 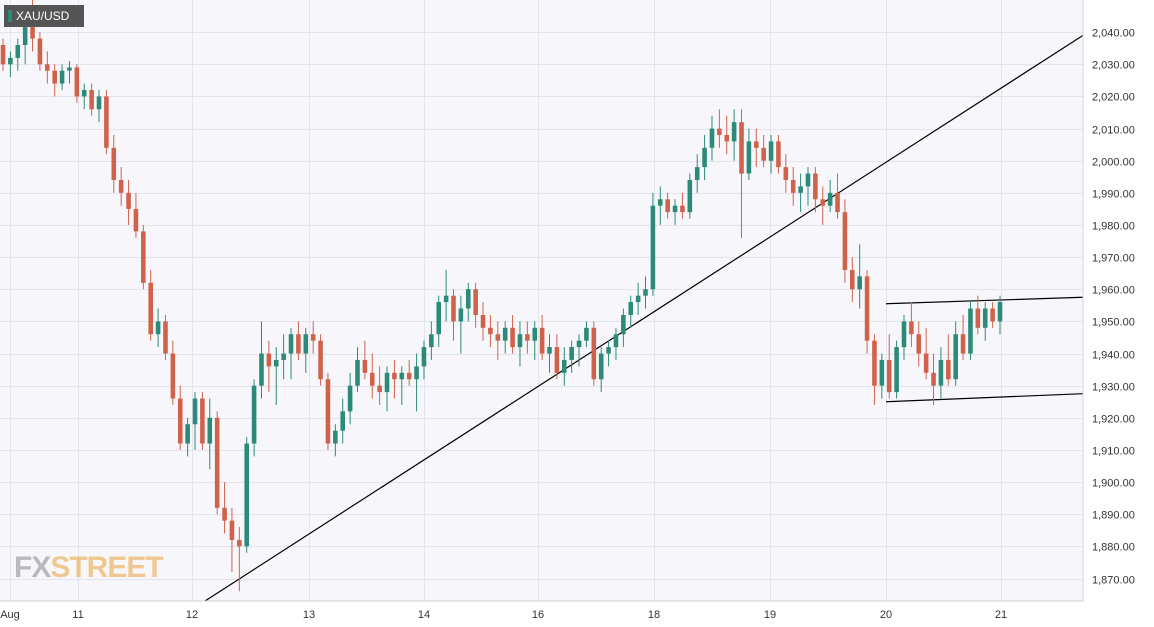 I want to click on x-tick-label: 20, so click(x=886, y=615).